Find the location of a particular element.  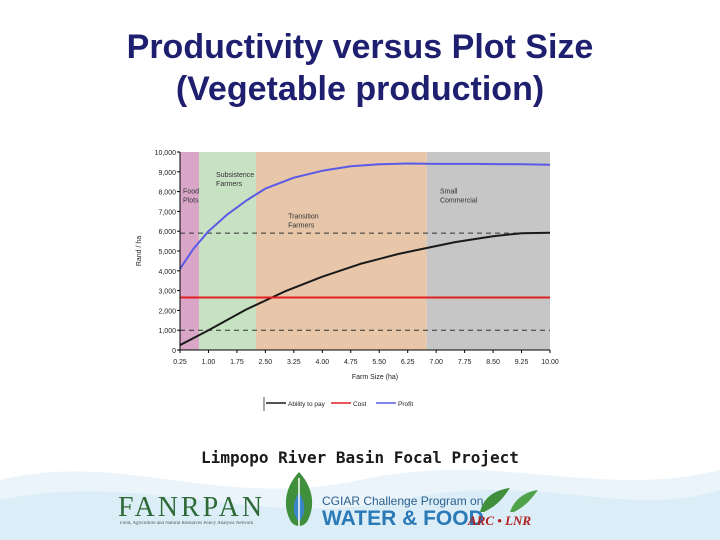

x-tick-label: 2.50 is located at coordinates (266, 362).